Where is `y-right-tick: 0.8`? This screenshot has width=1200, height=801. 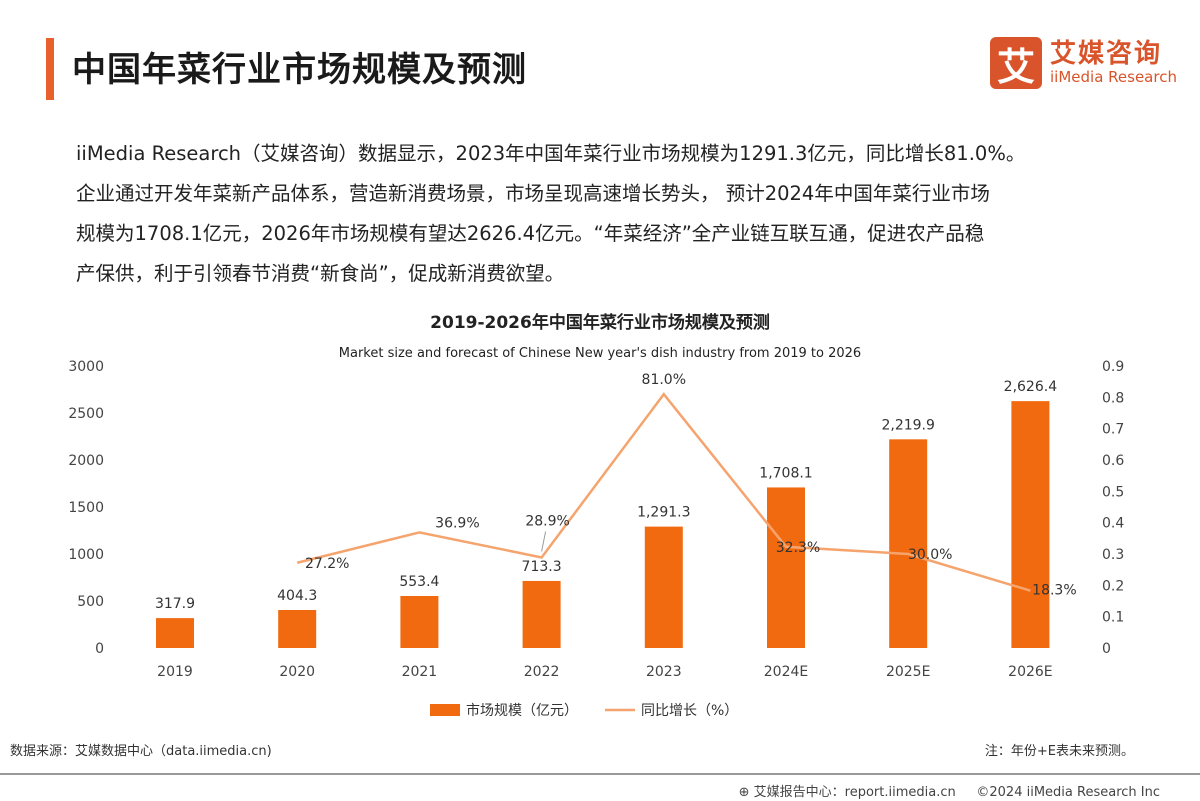 y-right-tick: 0.8 is located at coordinates (1113, 398).